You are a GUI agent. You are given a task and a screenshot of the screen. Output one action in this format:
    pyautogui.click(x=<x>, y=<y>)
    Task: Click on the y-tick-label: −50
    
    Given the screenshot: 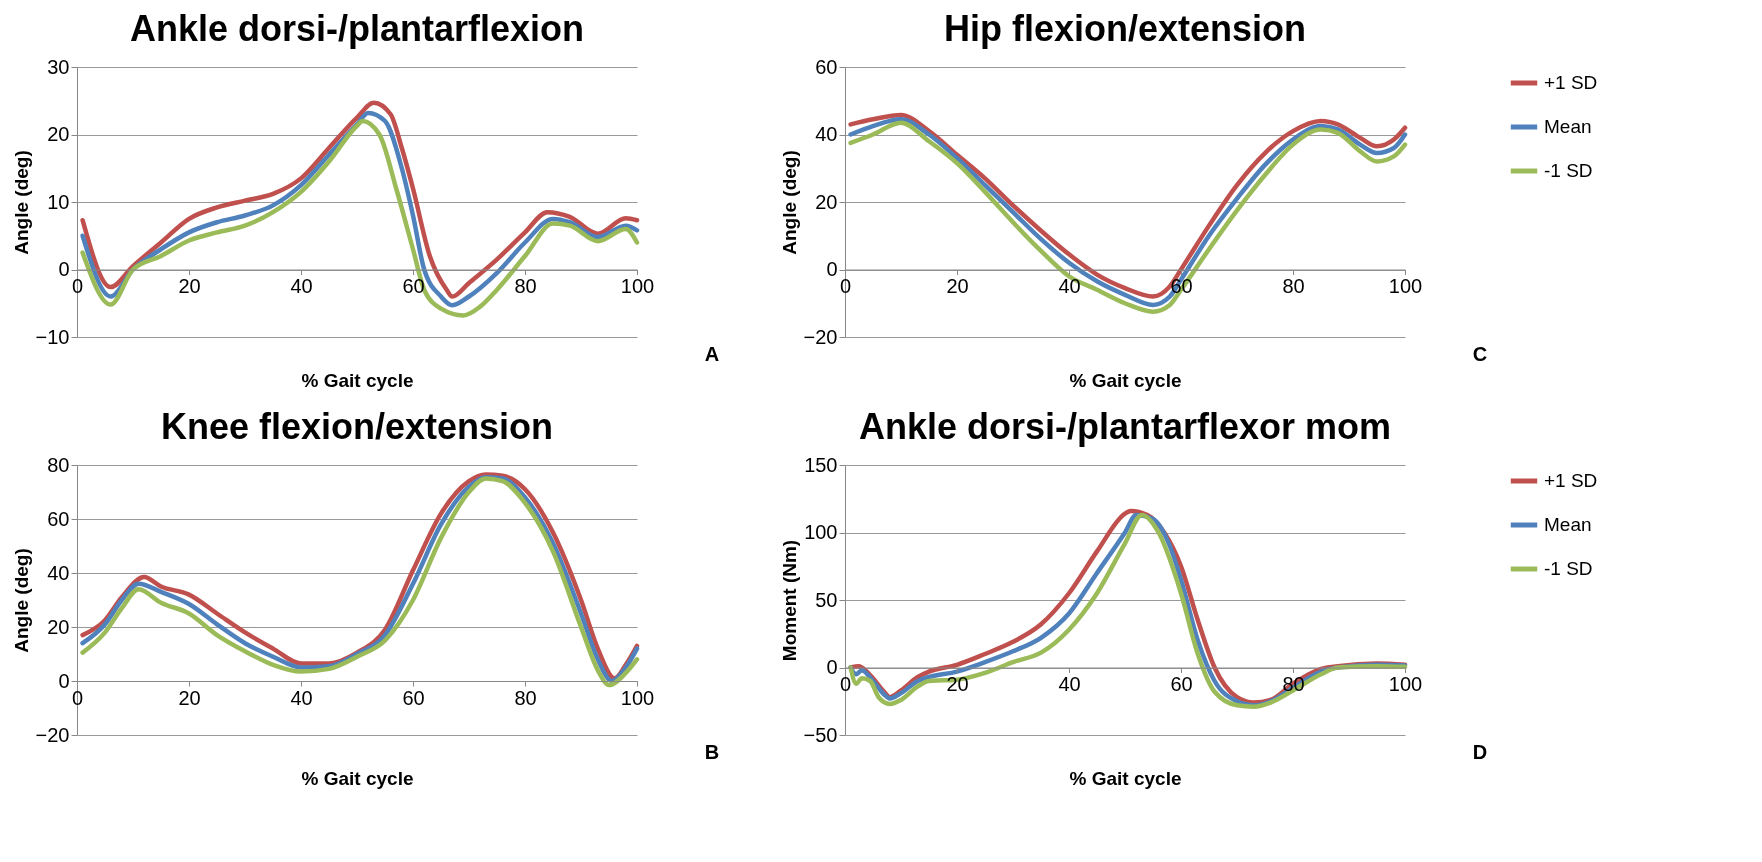 What is the action you would take?
    pyautogui.click(x=820, y=734)
    